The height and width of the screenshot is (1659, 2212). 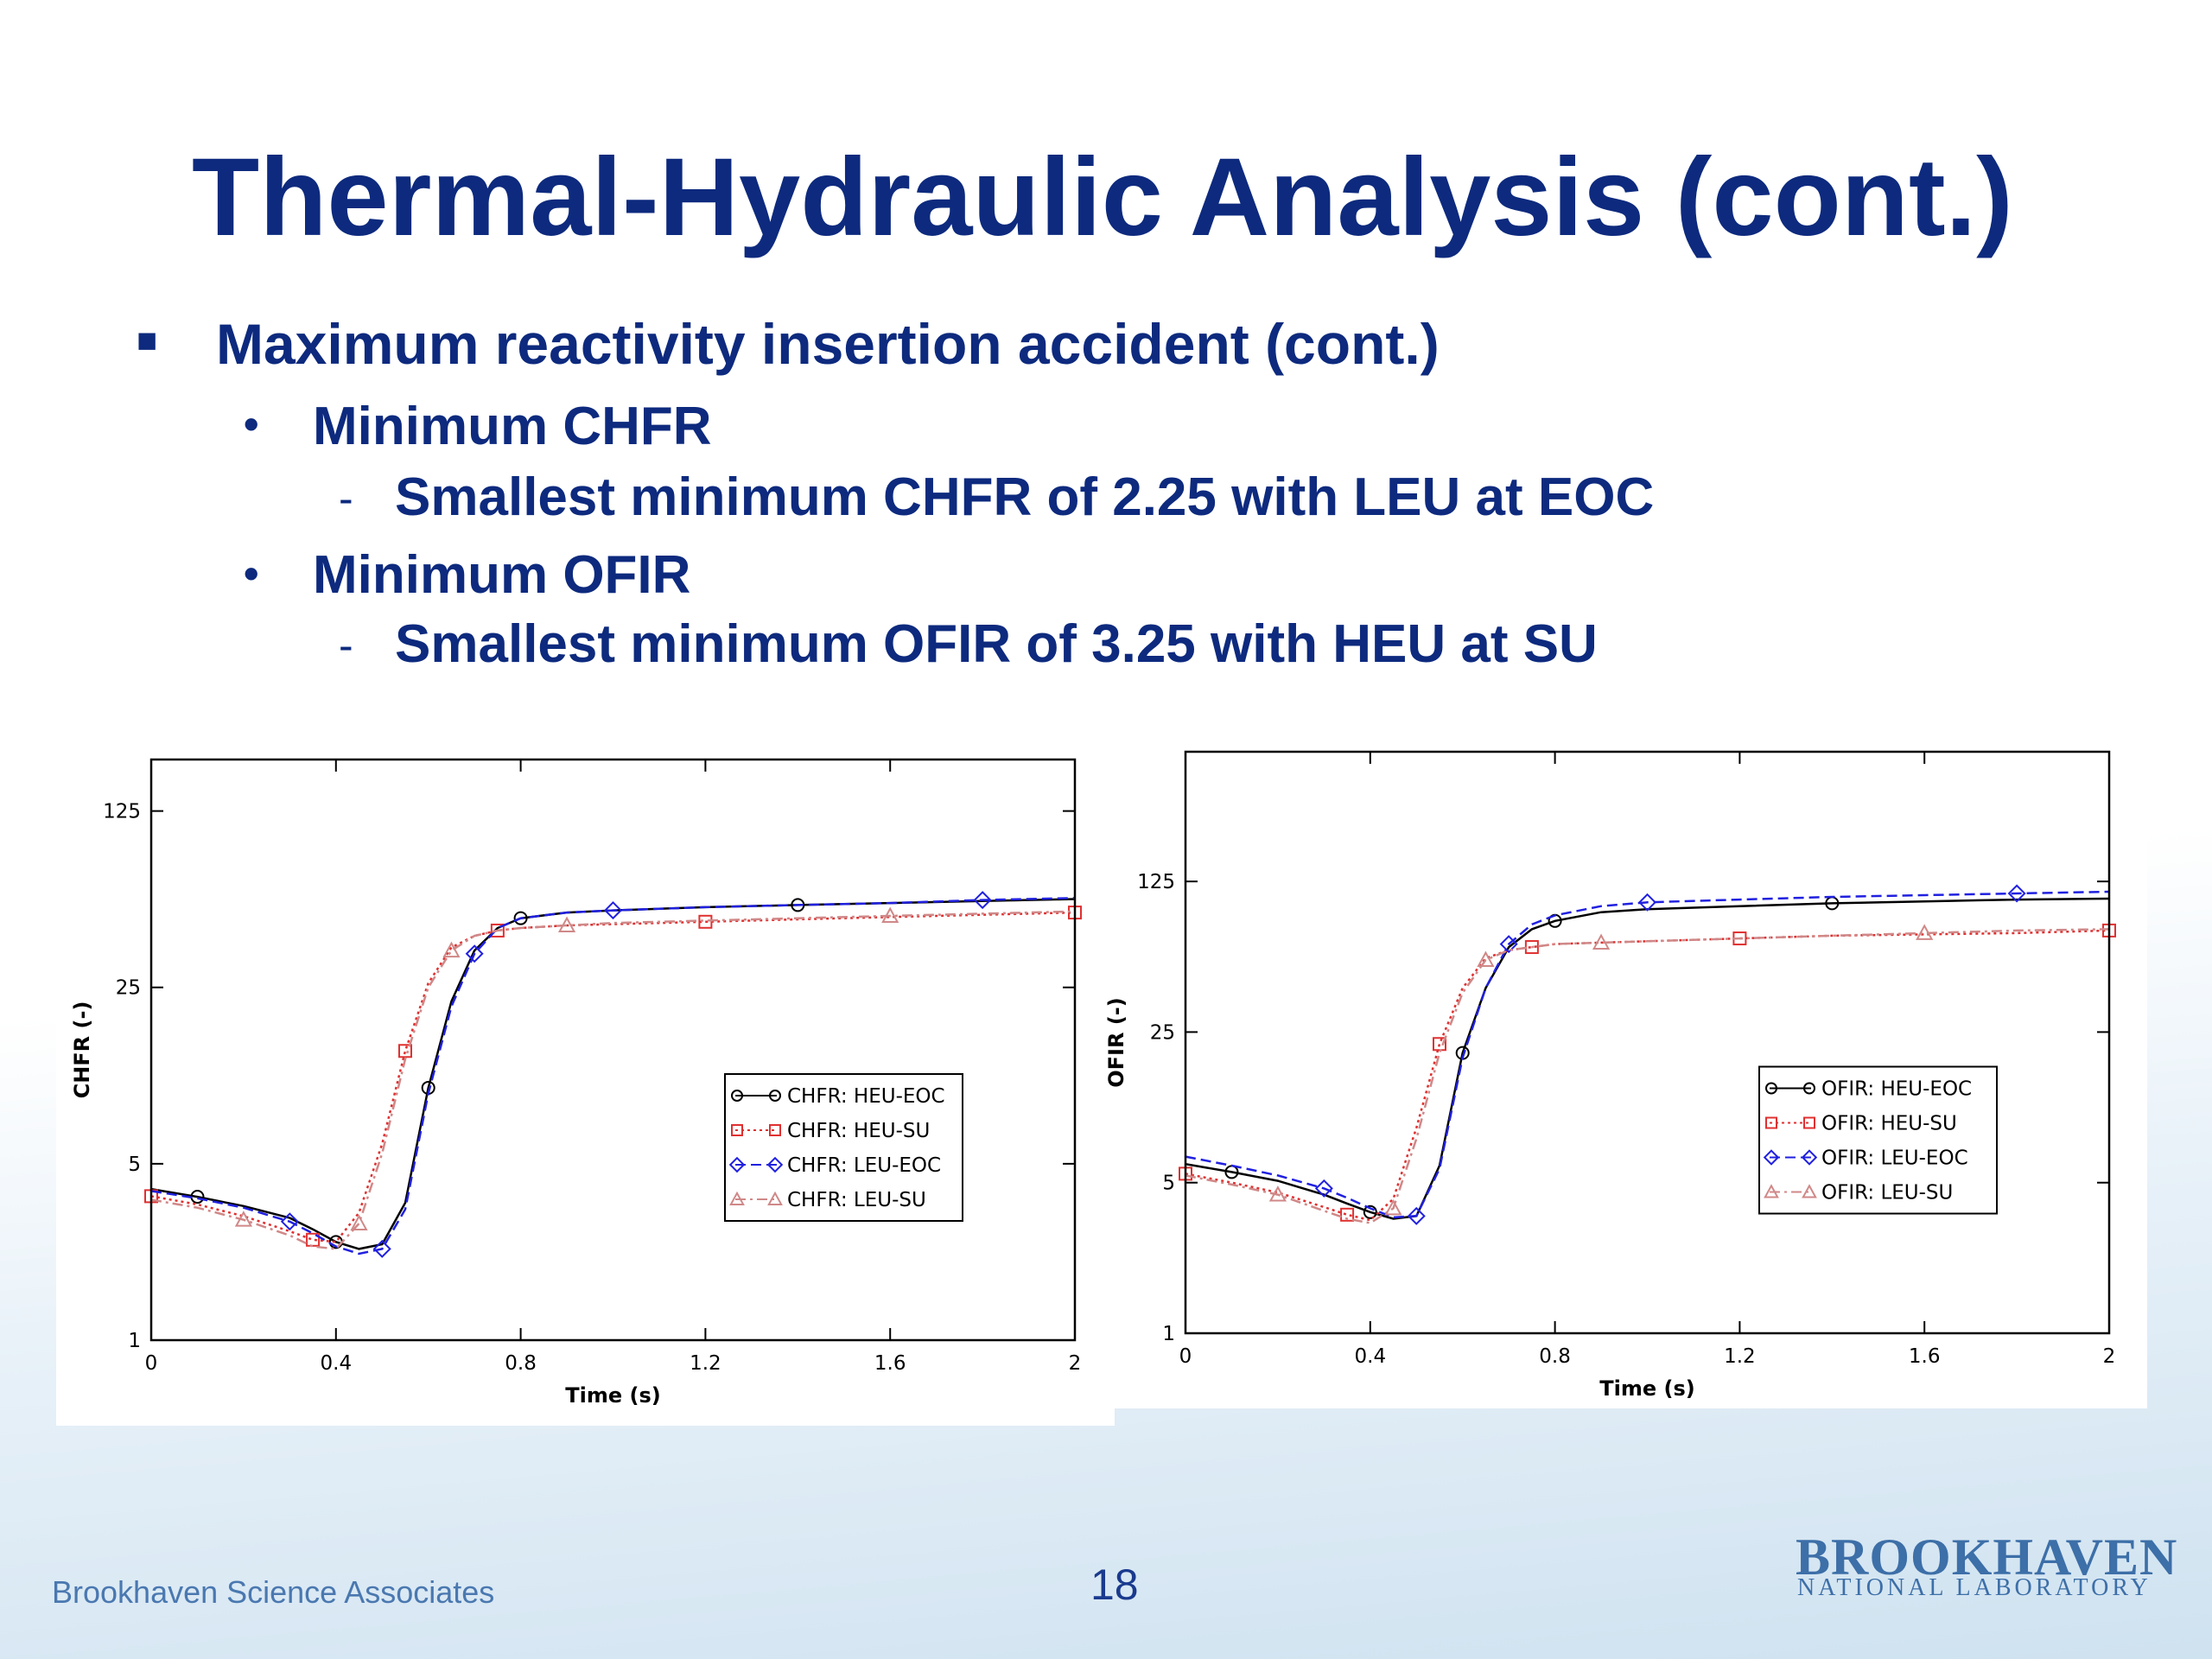 What do you see at coordinates (273, 1592) in the screenshot?
I see `footer-org: Brookhaven Science Associates` at bounding box center [273, 1592].